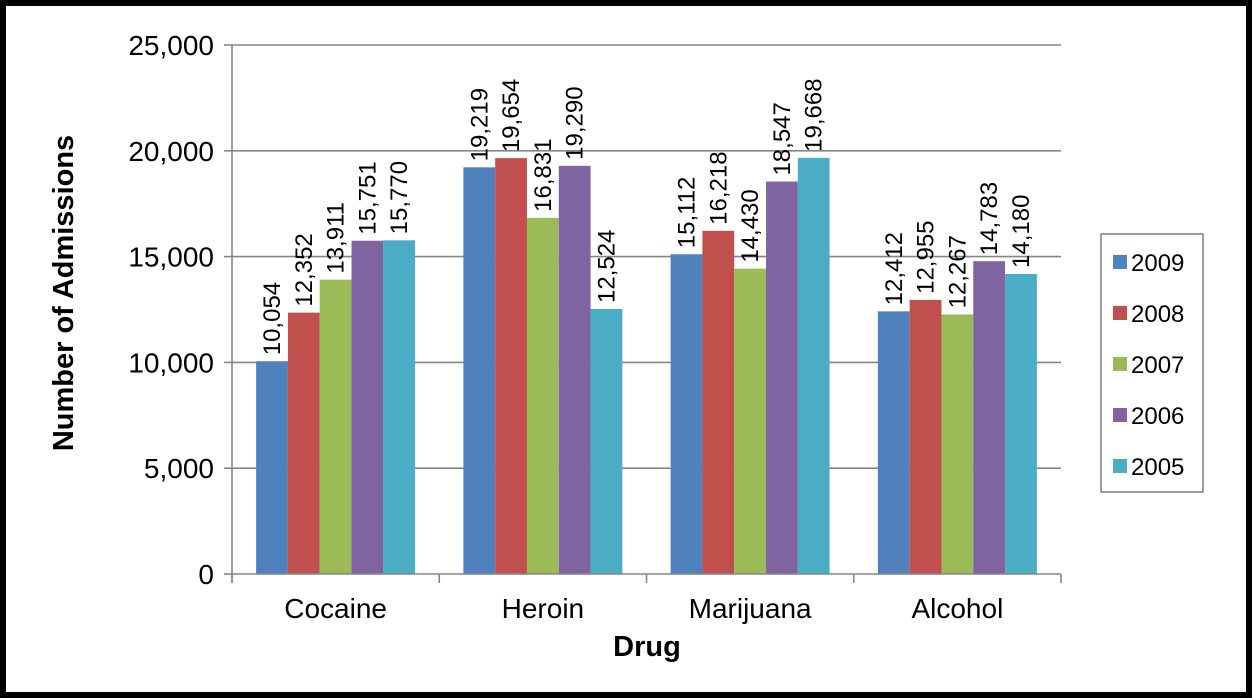 Image resolution: width=1252 pixels, height=698 pixels. What do you see at coordinates (511, 115) in the screenshot?
I see `data-label: 19,654` at bounding box center [511, 115].